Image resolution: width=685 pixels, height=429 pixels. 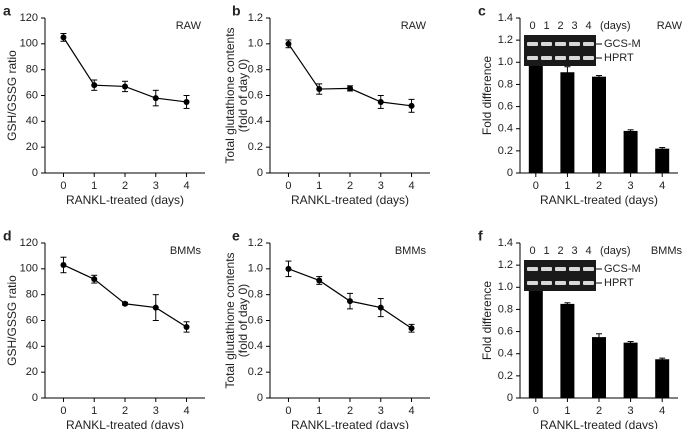 What do you see at coordinates (186, 251) in the screenshot?
I see `cell-label: BMMs` at bounding box center [186, 251].